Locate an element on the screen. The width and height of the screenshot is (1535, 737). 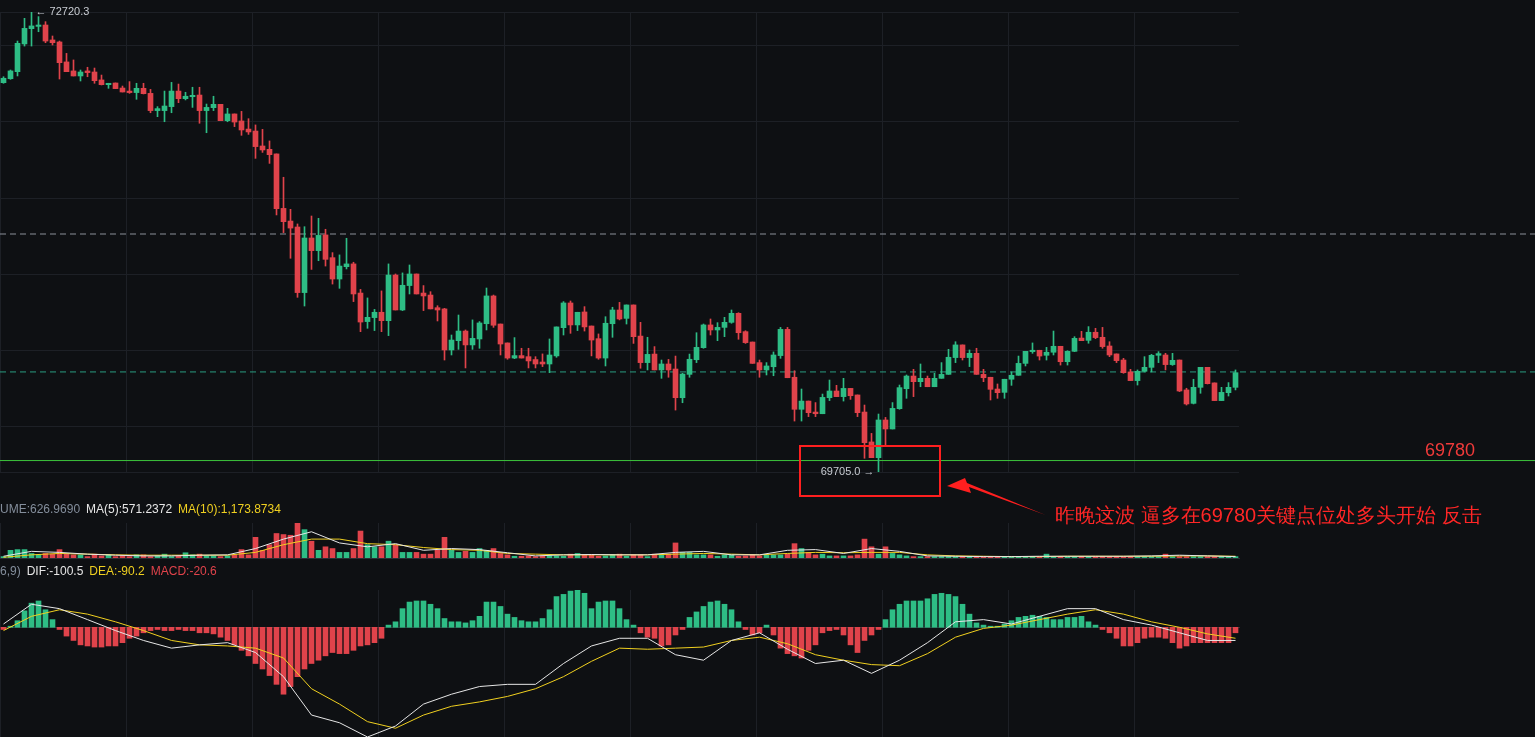
annotation: ← 72720.3 is located at coordinates (62, 11).